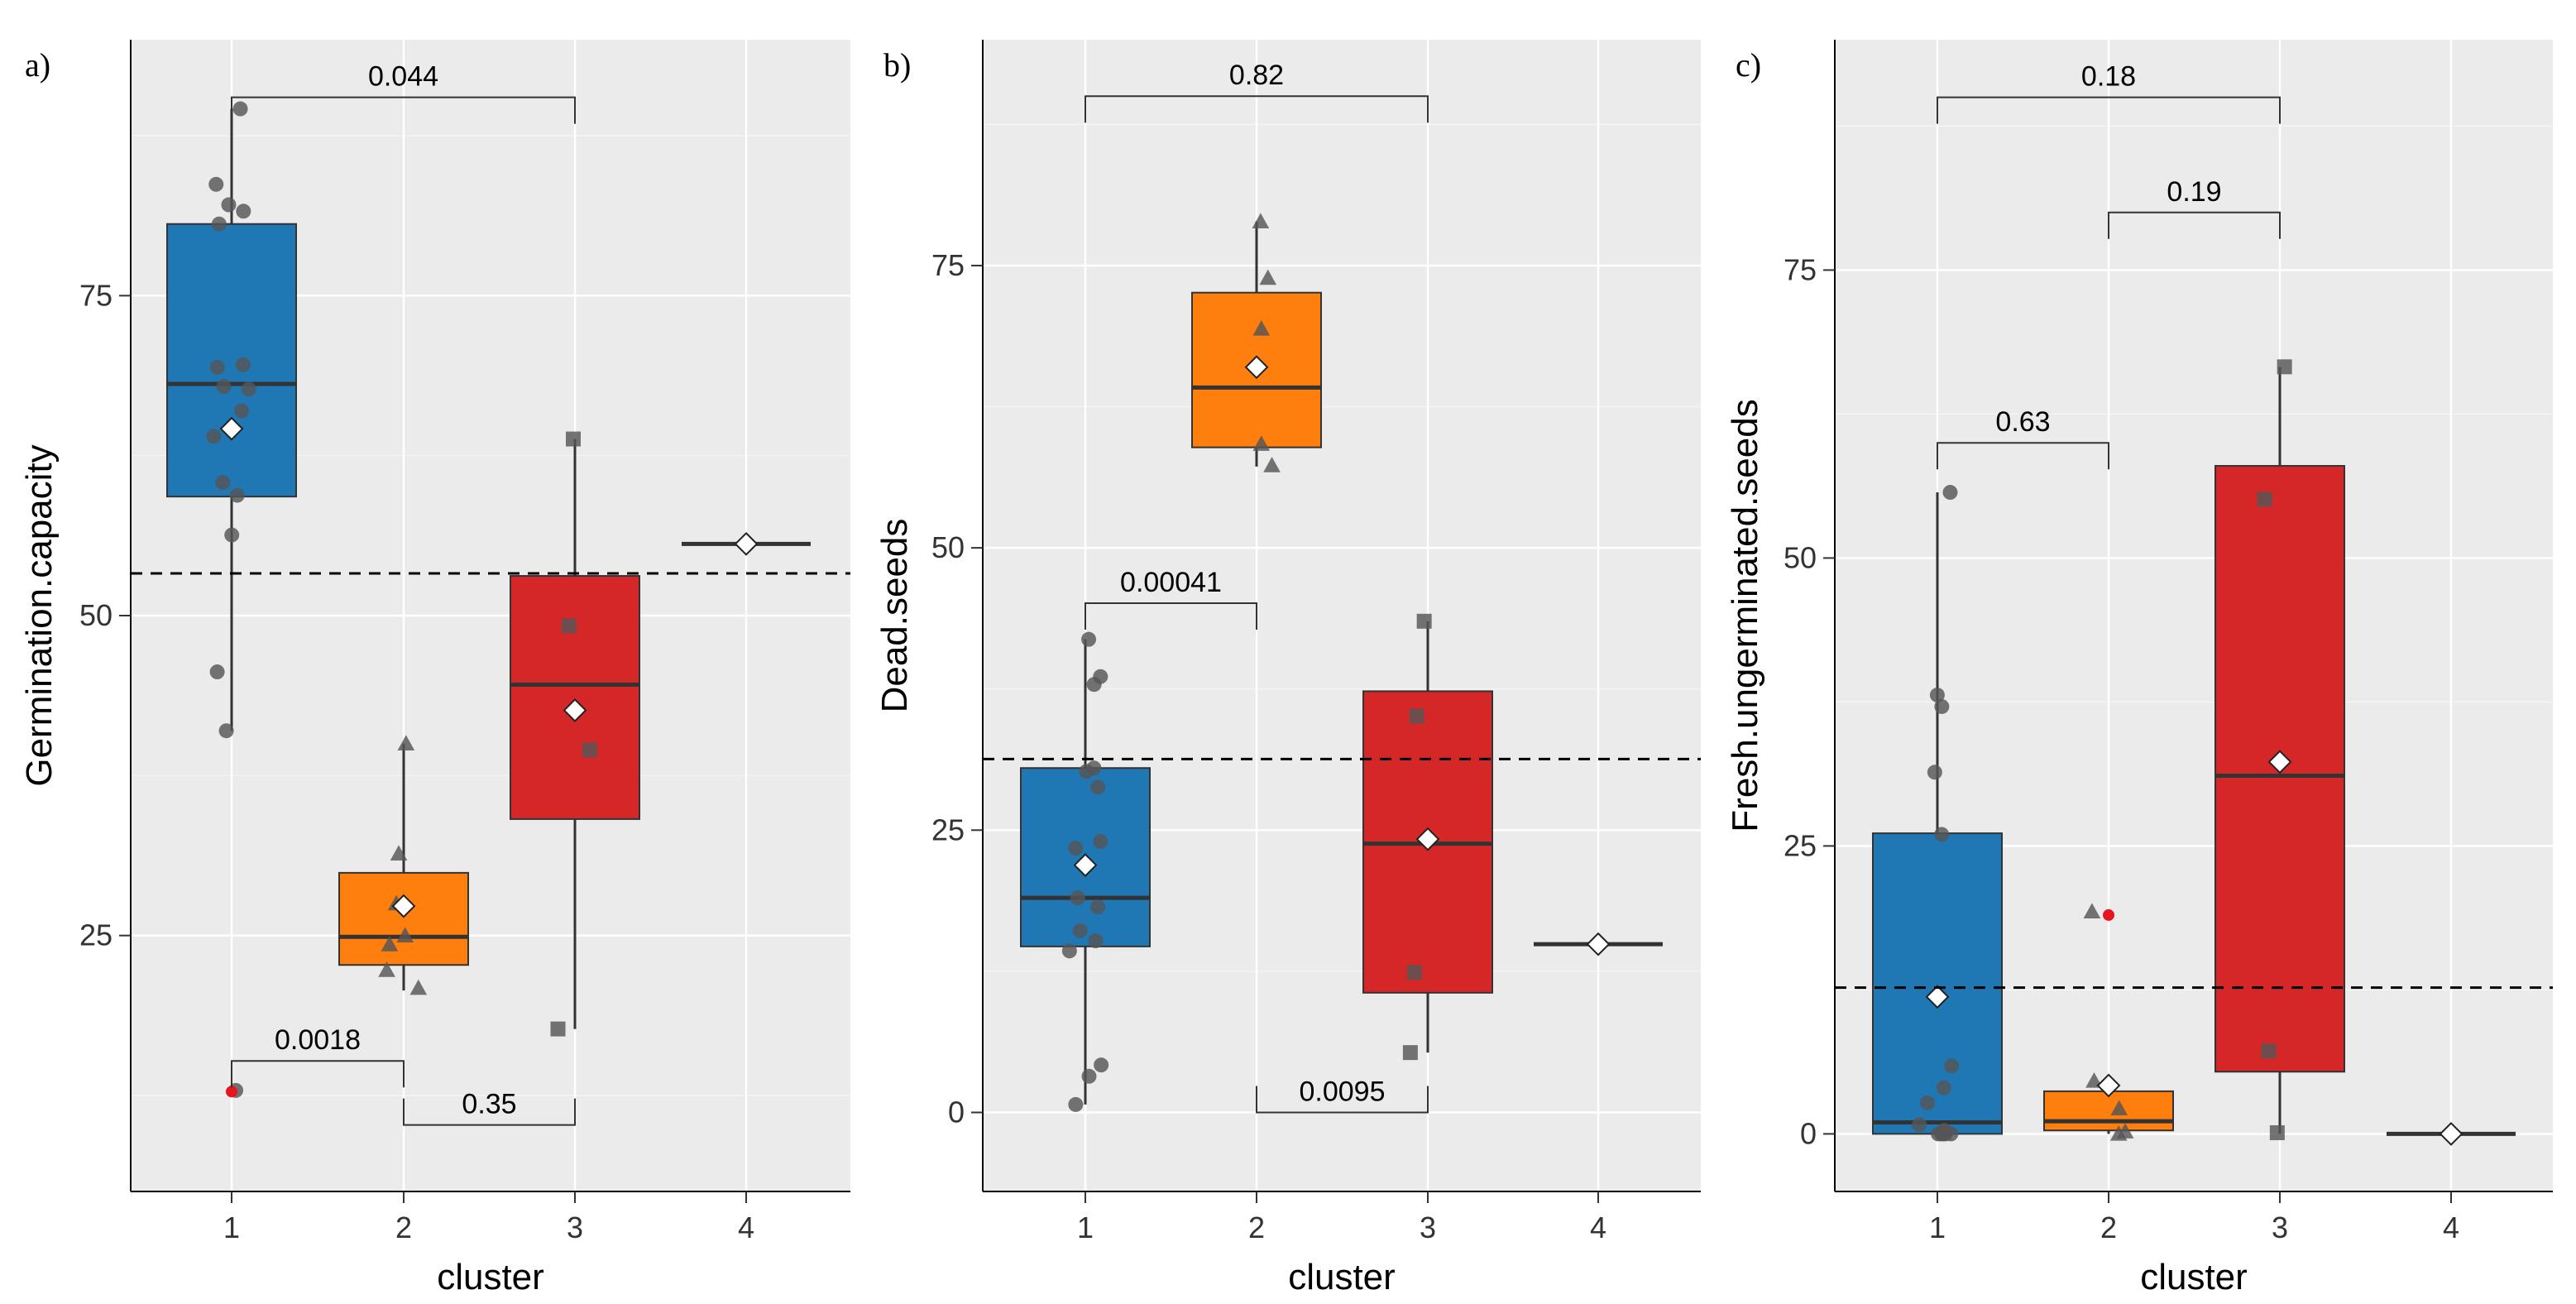 This screenshot has width=2576, height=1304. I want to click on panel-label: c), so click(1748, 65).